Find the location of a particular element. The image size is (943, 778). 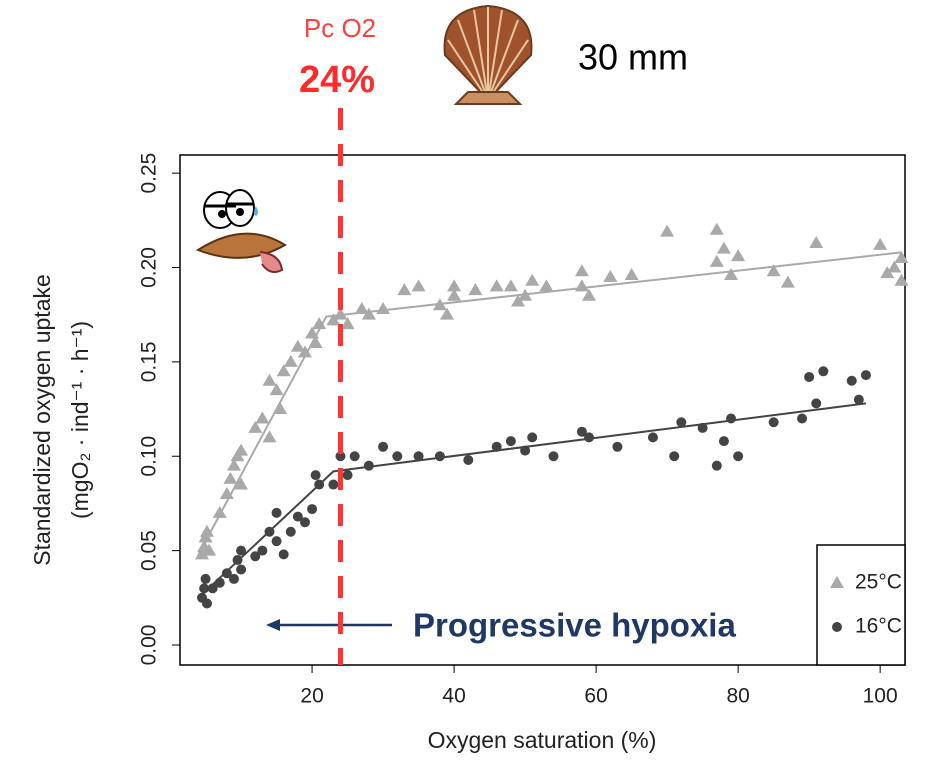

critical-label: 24% is located at coordinates (337, 80).